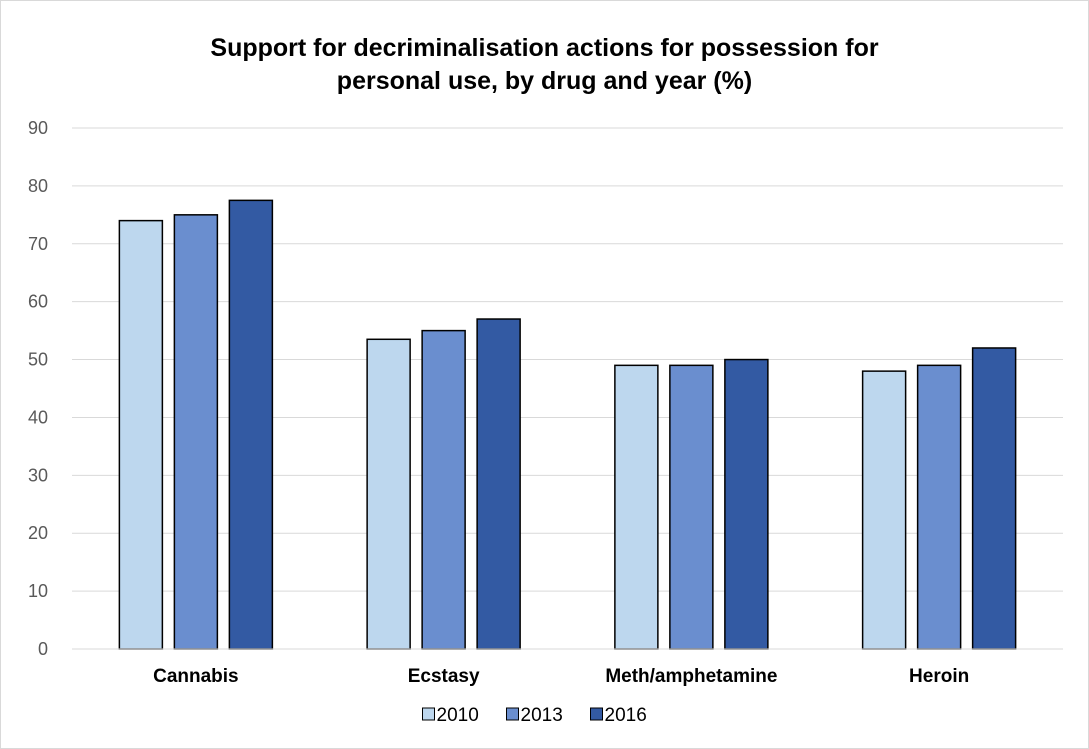 The height and width of the screenshot is (749, 1089). What do you see at coordinates (561, 676) in the screenshot?
I see `category-labels: Cannabis Ecstasy Meth/amphetamine Heroin` at bounding box center [561, 676].